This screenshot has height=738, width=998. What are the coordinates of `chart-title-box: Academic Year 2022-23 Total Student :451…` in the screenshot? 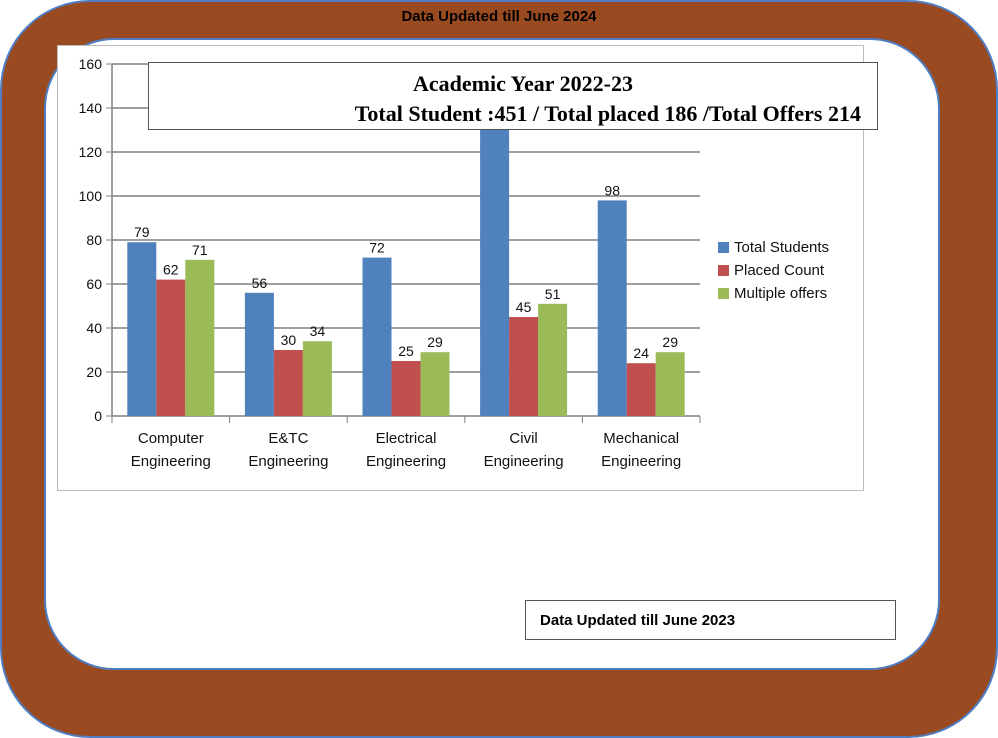 It's located at (513, 96).